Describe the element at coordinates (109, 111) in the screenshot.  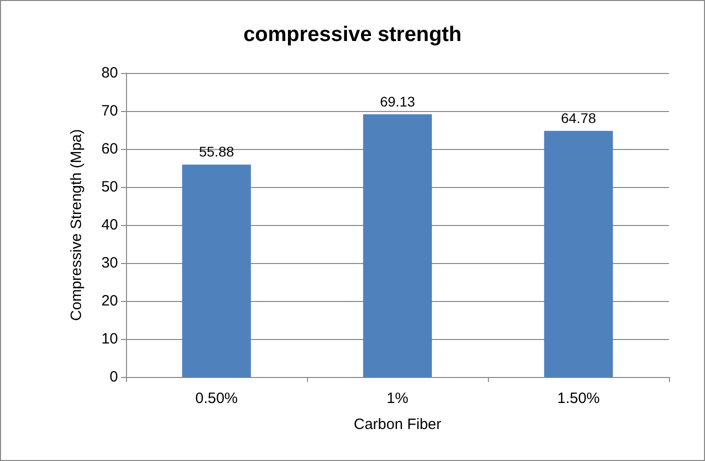
I see `y-tick-label: 70` at that location.